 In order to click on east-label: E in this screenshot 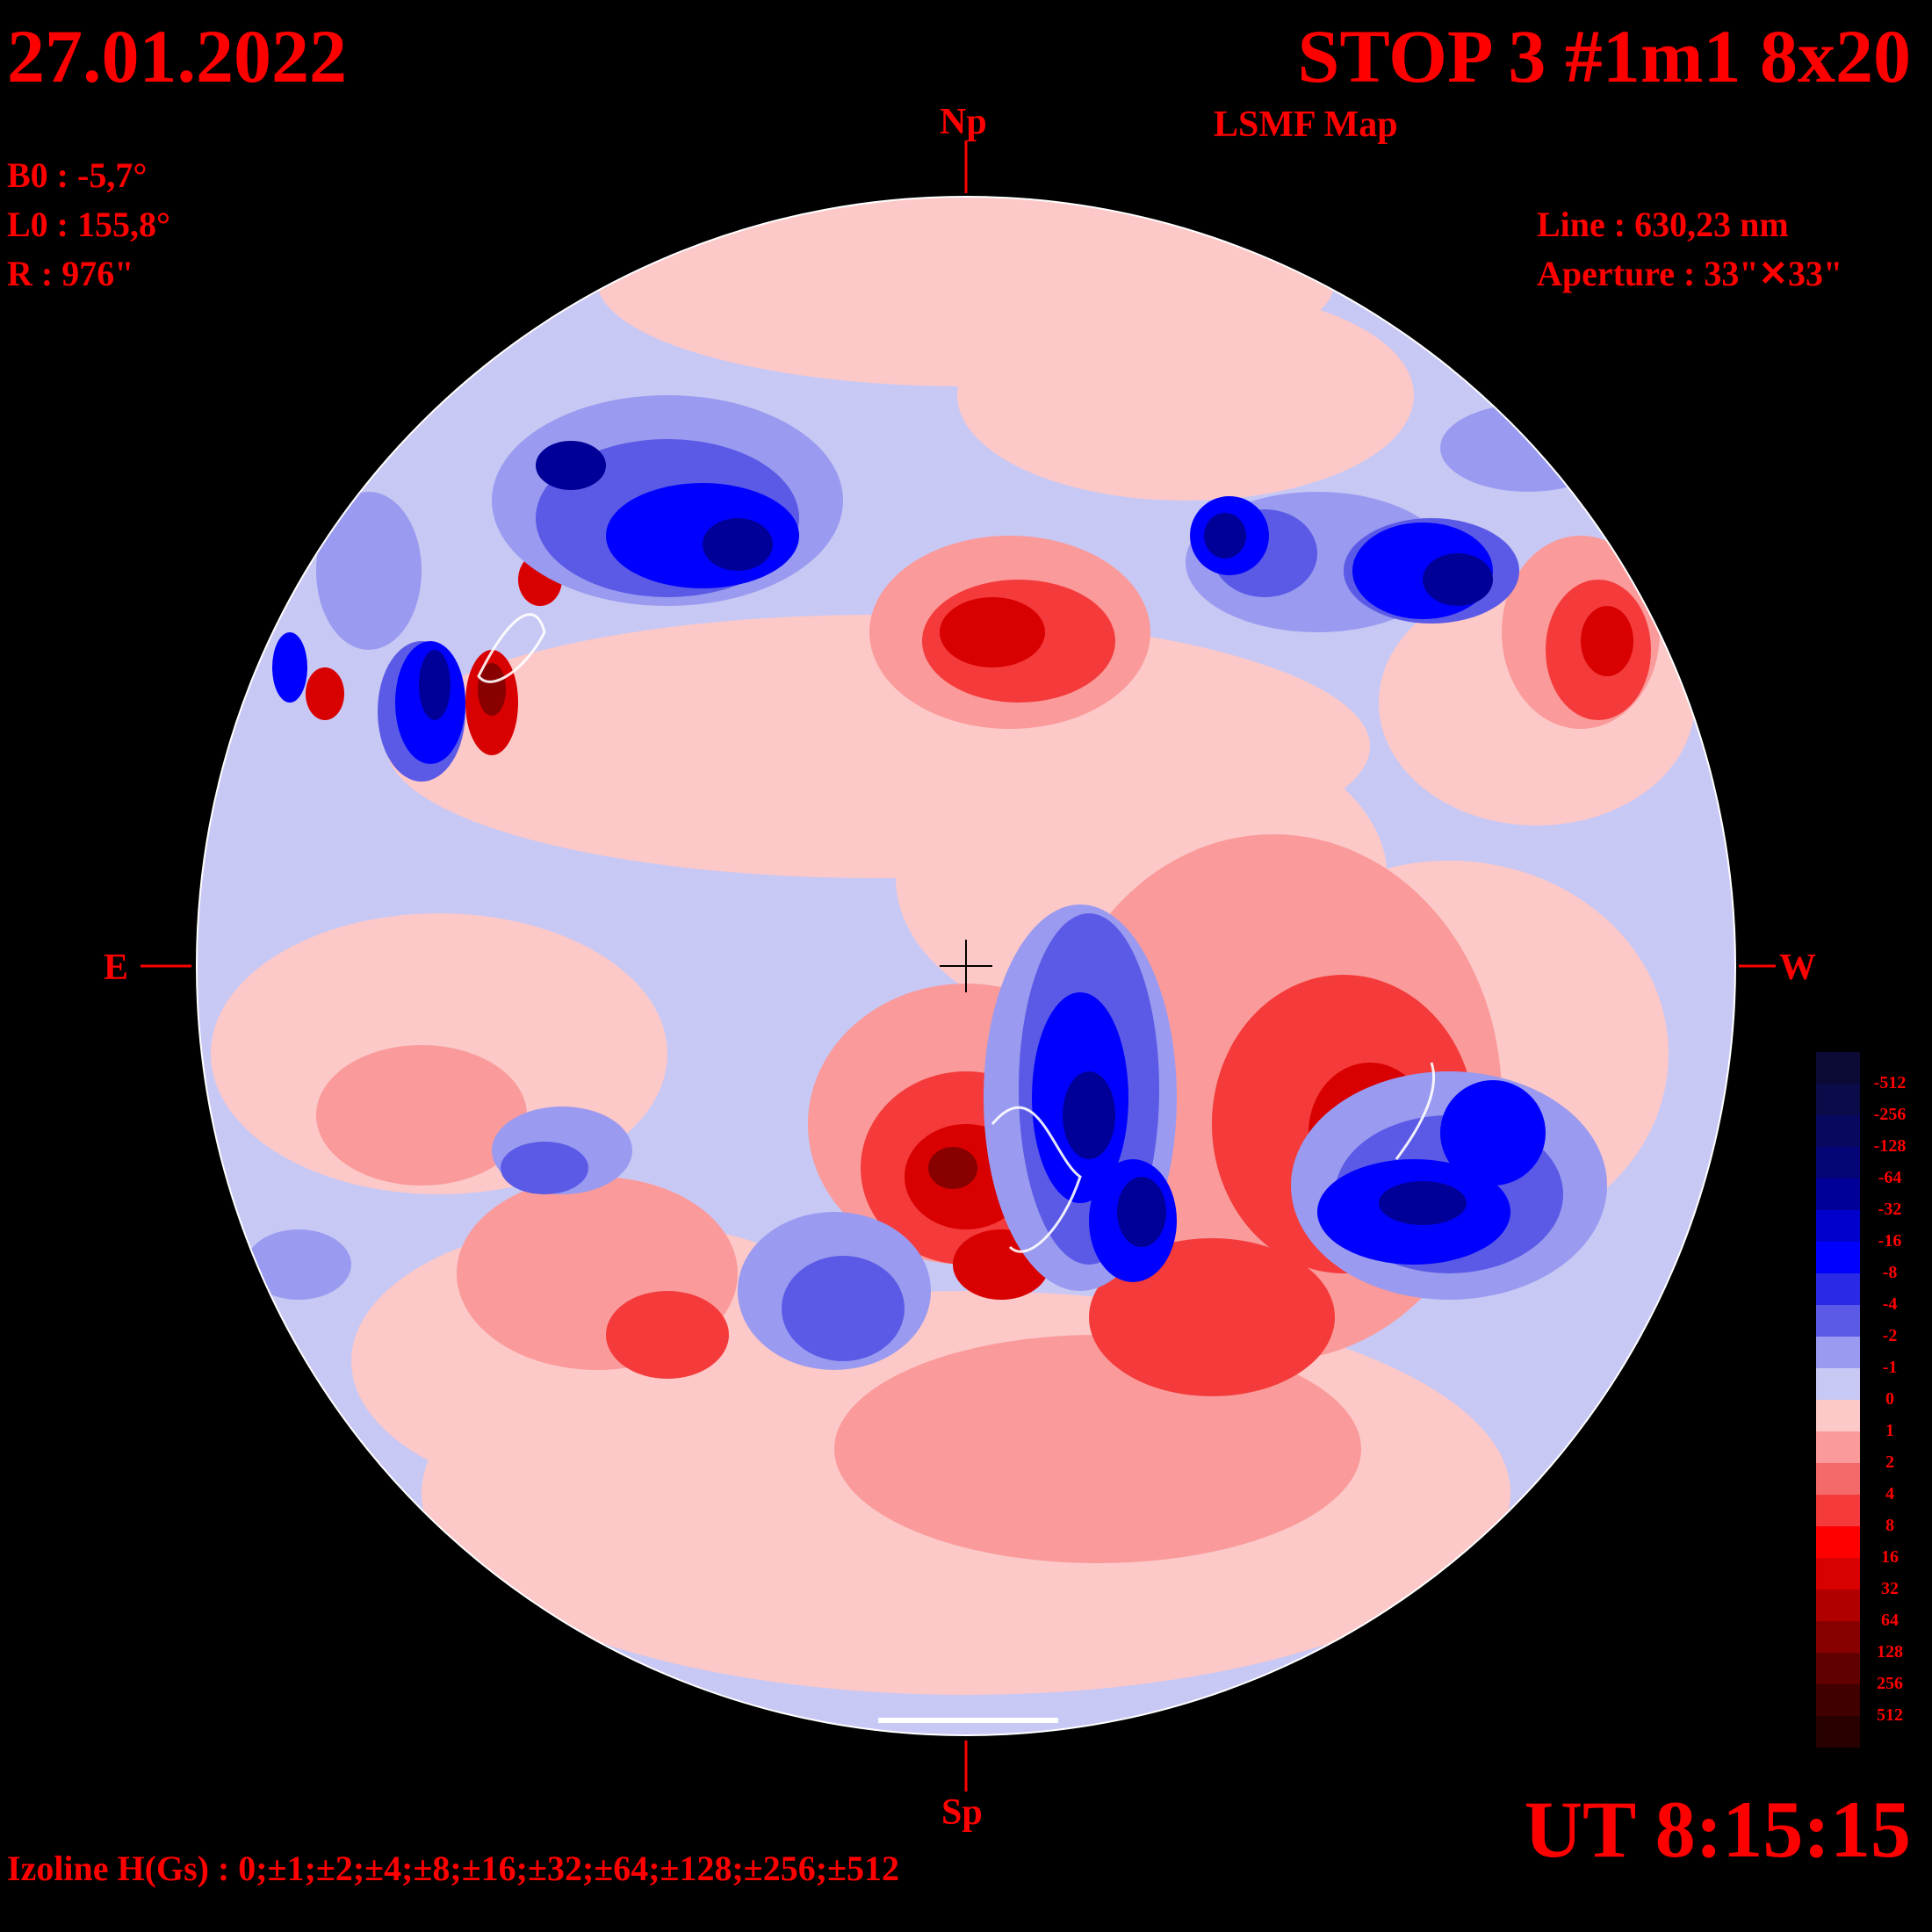, I will do `click(116, 968)`.